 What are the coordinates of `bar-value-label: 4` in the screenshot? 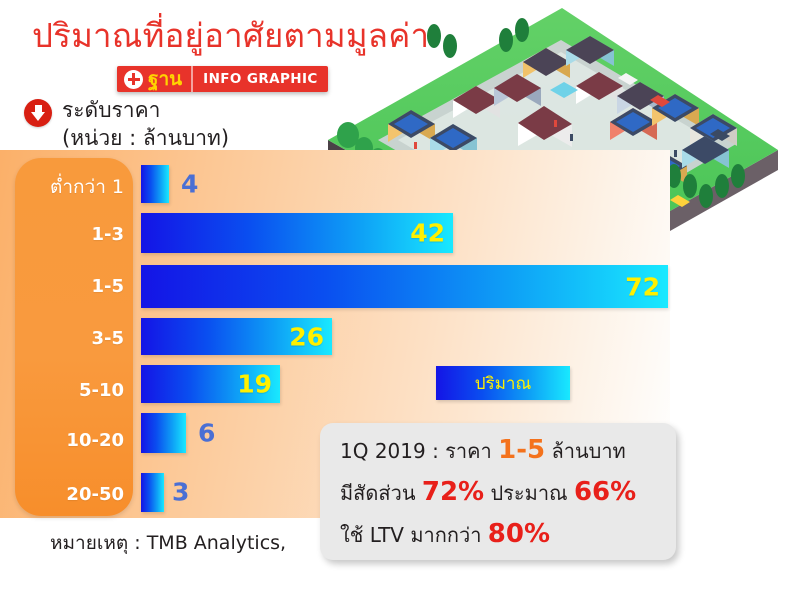 It's located at (190, 184).